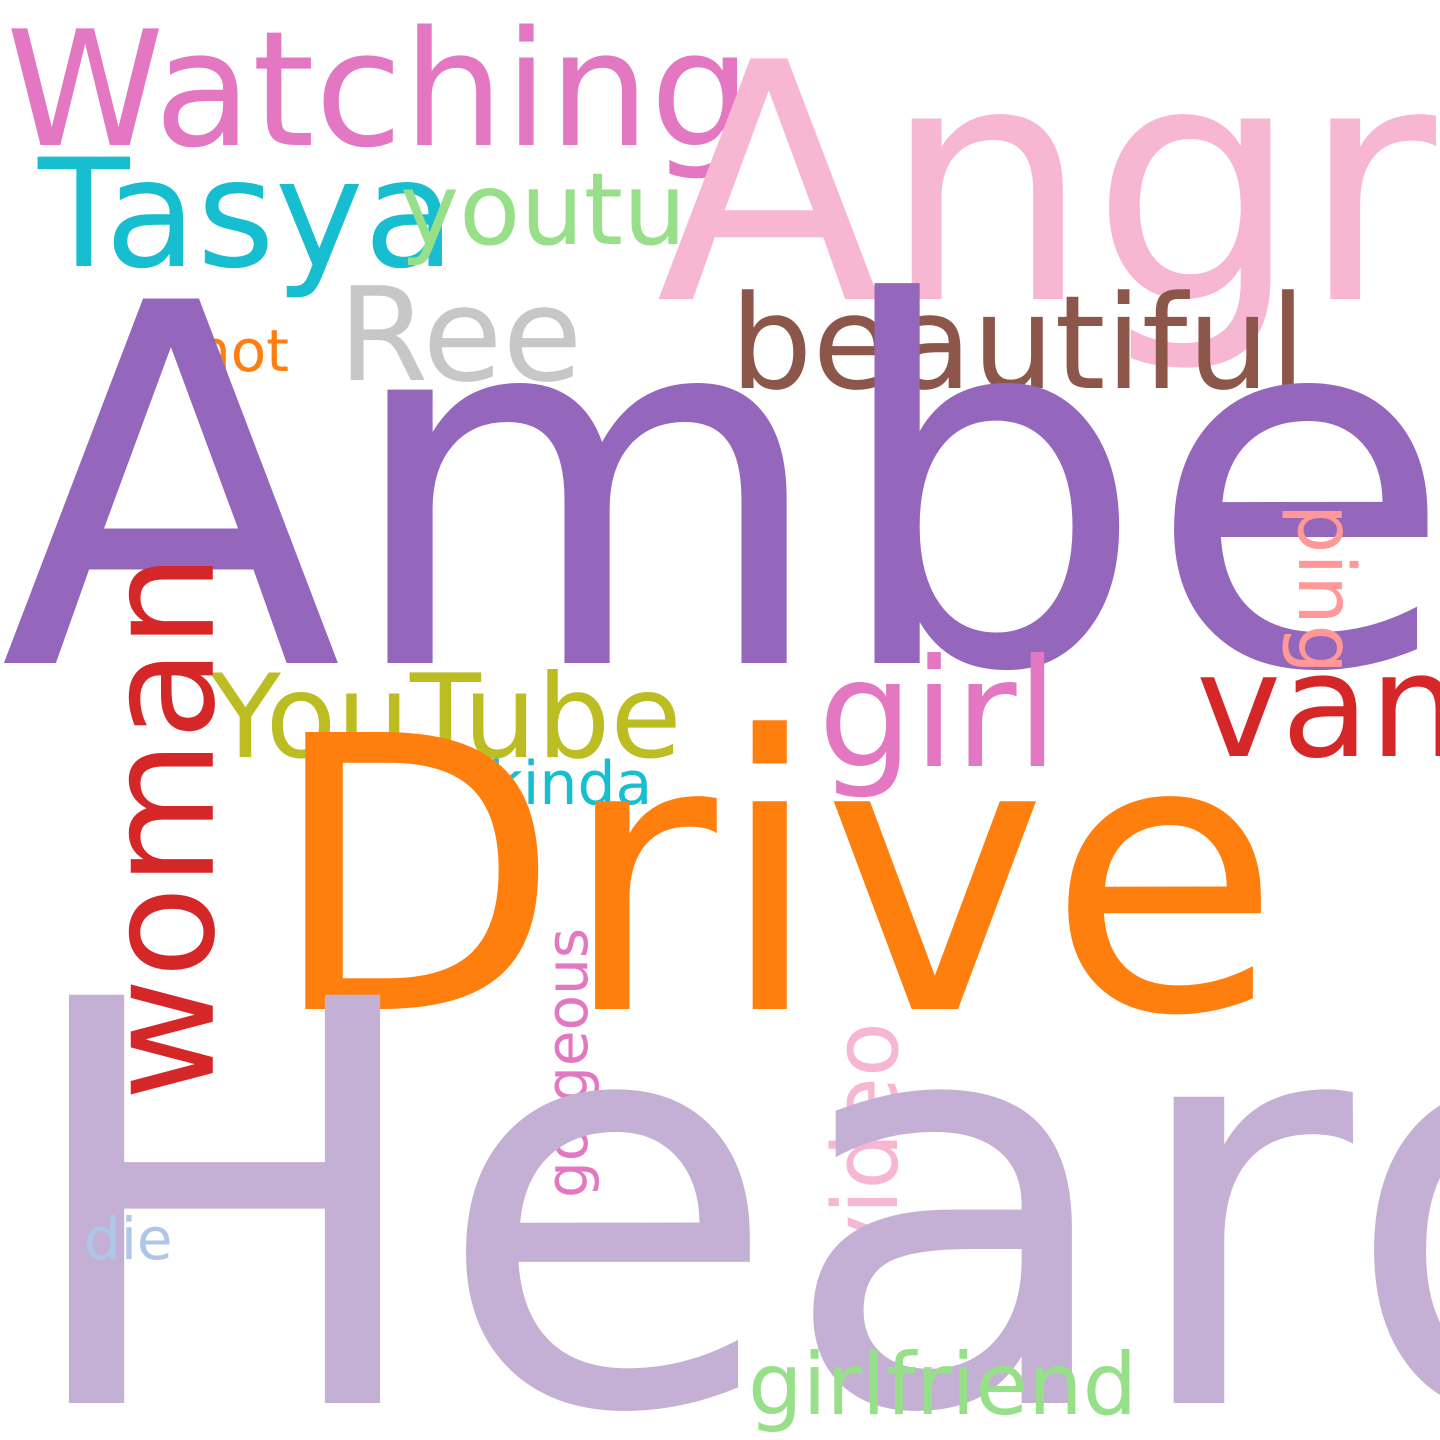  What do you see at coordinates (1048, 188) in the screenshot?
I see `word-angry: Angry` at bounding box center [1048, 188].